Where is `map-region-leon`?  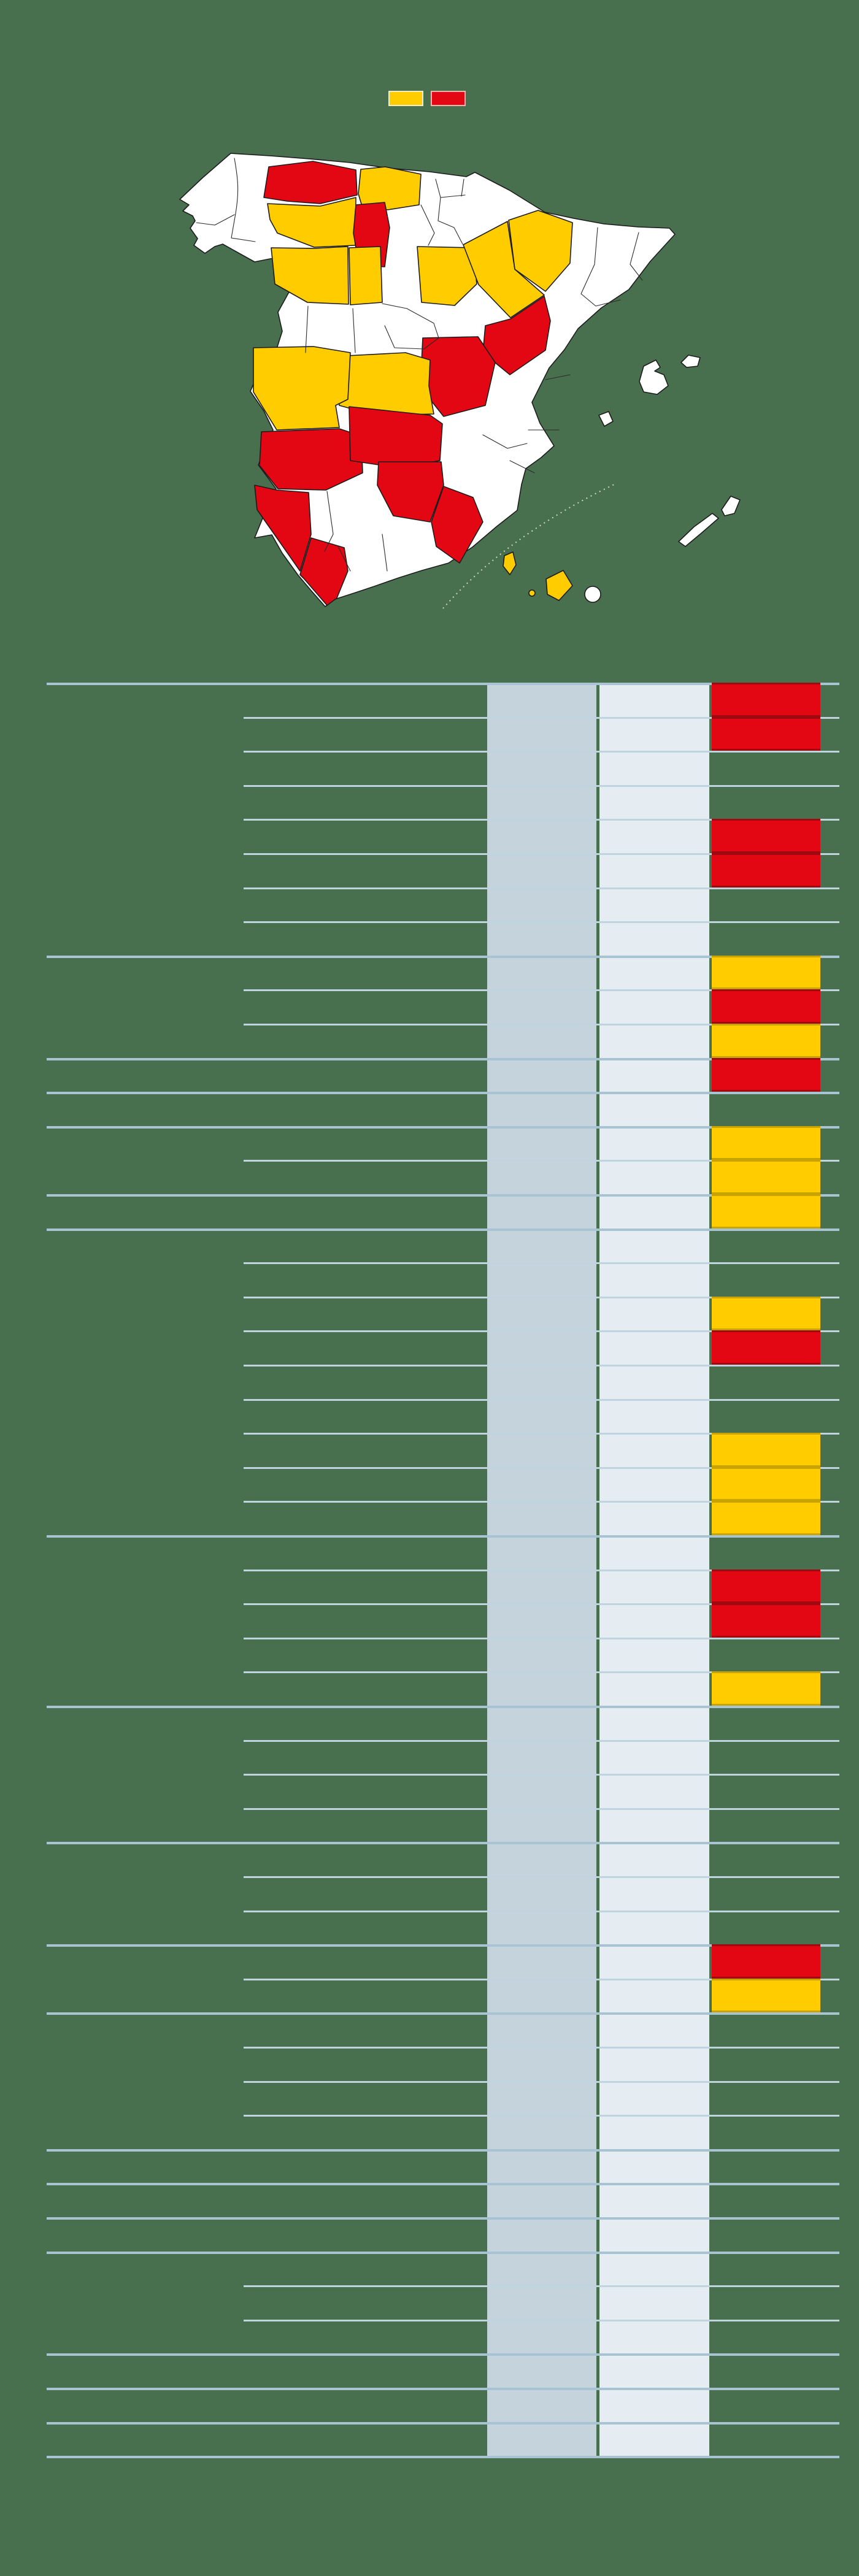 map-region-leon is located at coordinates (311, 222).